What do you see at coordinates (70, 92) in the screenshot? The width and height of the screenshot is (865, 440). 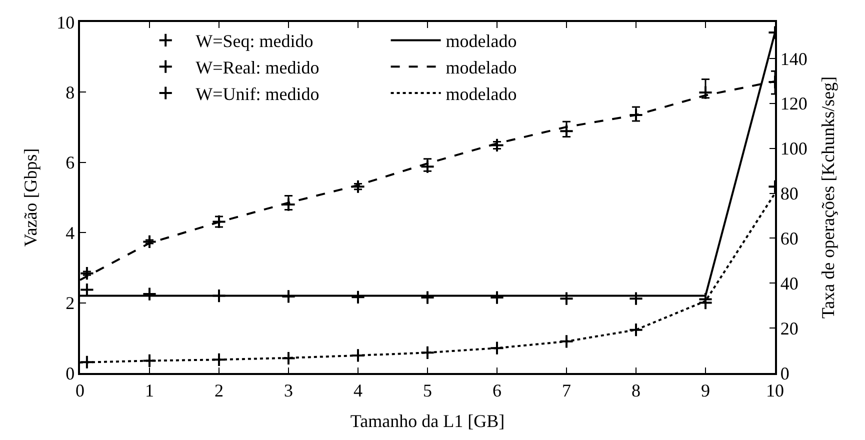 I see `y-tick-label: 8` at bounding box center [70, 92].